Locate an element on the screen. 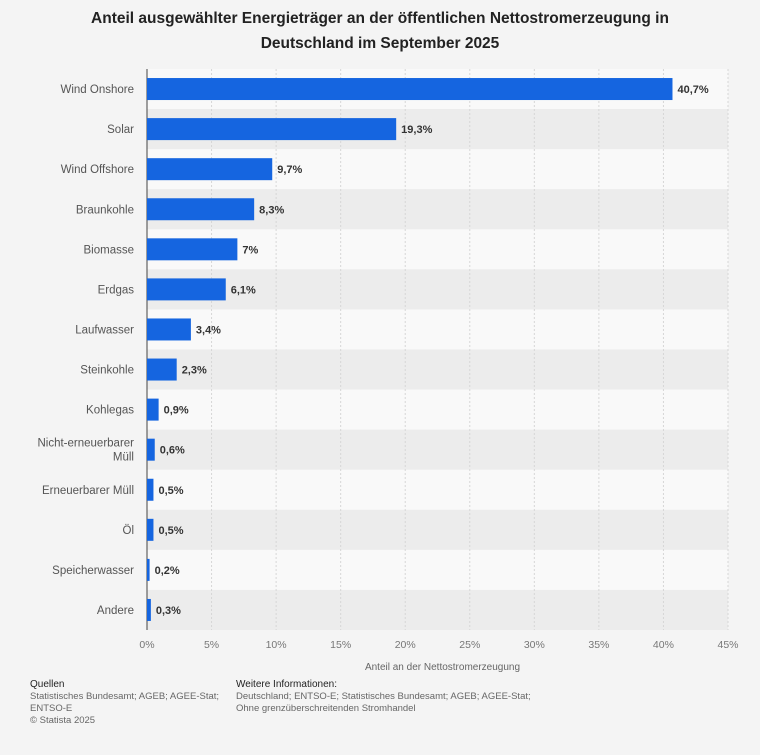 The height and width of the screenshot is (755, 760). value-label: 0,2% is located at coordinates (167, 571).